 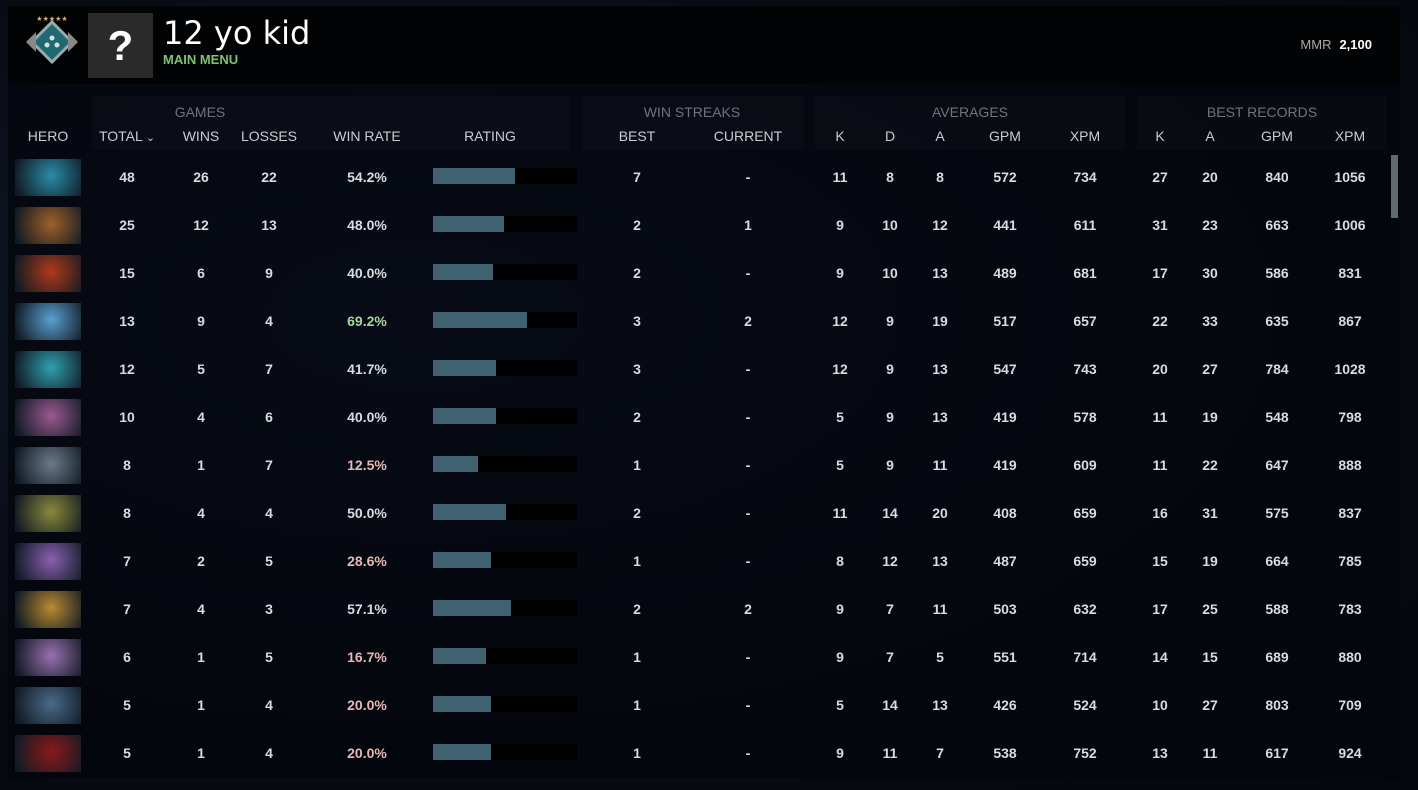 What do you see at coordinates (1085, 753) in the screenshot?
I see `cell-xpm: 752` at bounding box center [1085, 753].